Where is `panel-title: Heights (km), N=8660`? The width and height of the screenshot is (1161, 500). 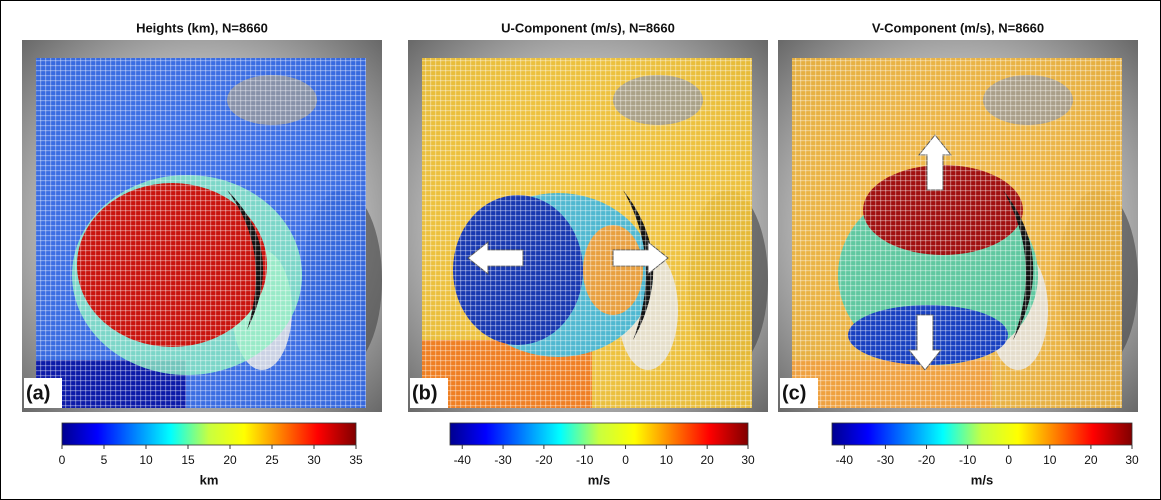
panel-title: Heights (km), N=8660 is located at coordinates (202, 27).